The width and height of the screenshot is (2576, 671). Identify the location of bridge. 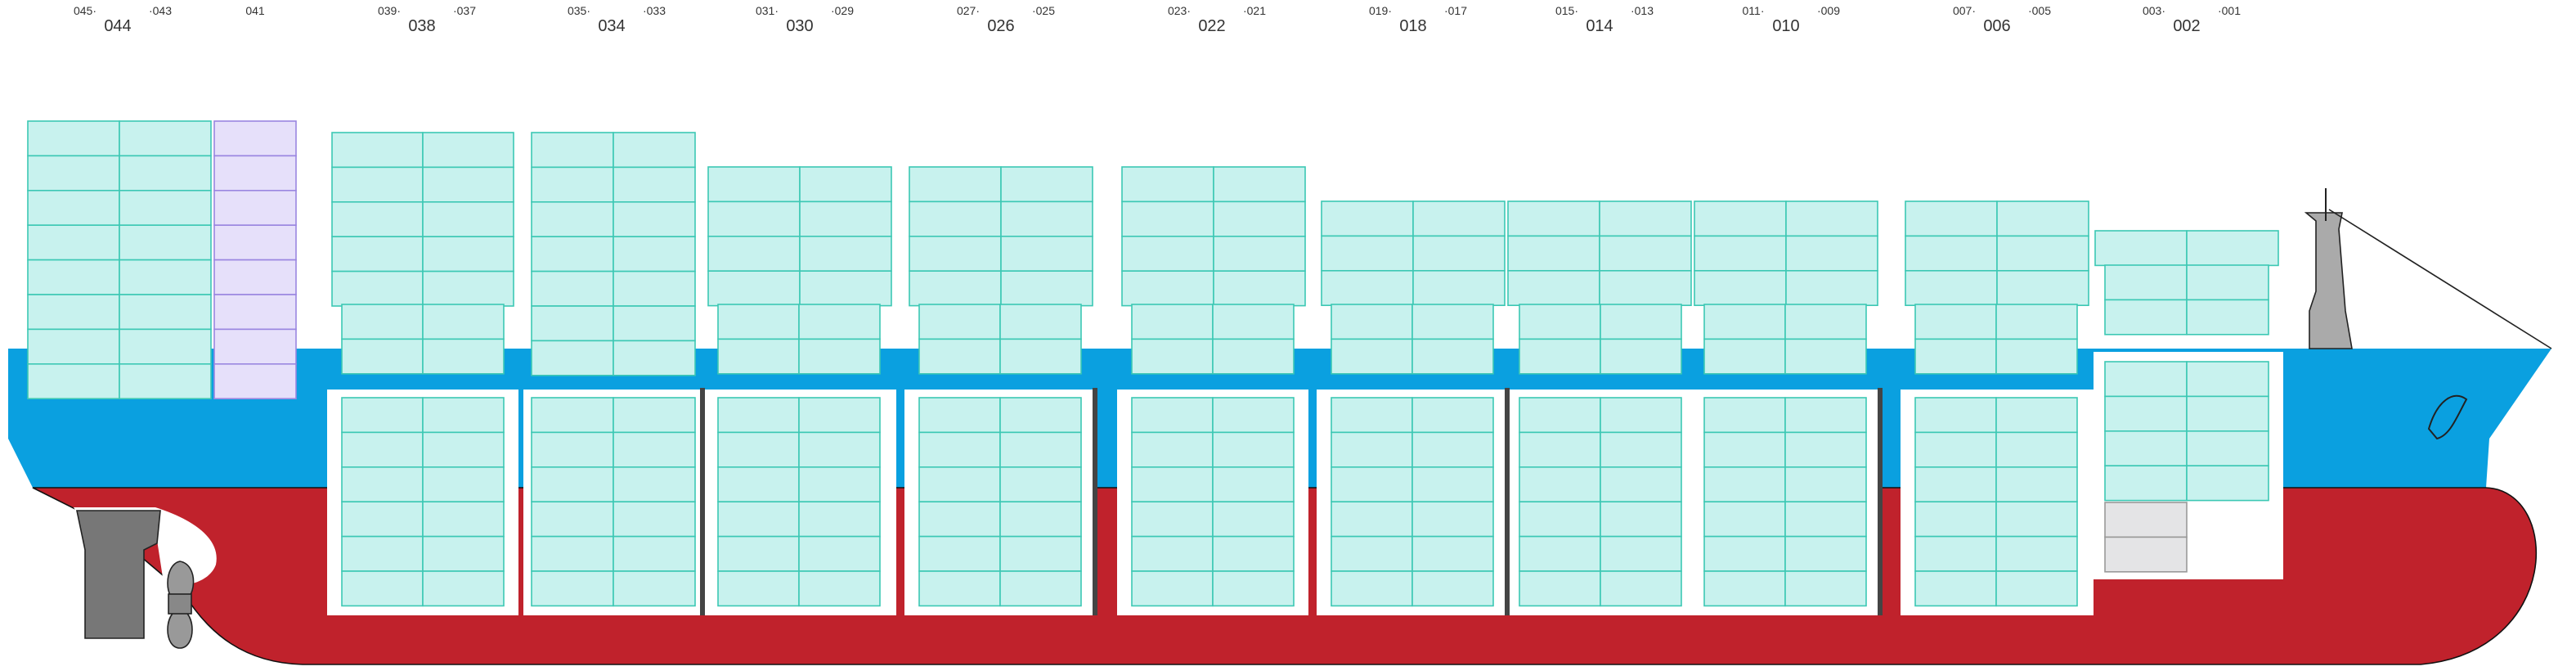
(2329, 280).